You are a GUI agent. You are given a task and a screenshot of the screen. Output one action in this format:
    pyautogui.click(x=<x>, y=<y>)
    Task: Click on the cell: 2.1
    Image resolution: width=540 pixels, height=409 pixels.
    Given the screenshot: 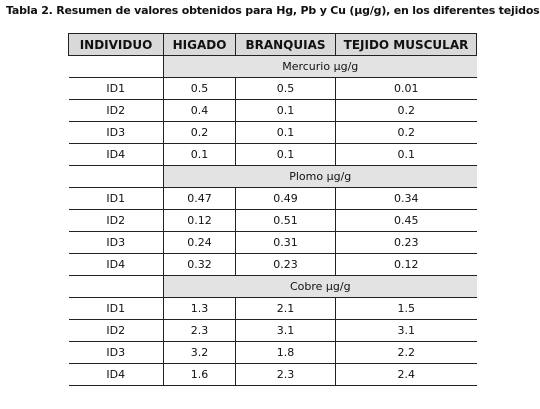 What is the action you would take?
    pyautogui.click(x=285, y=308)
    